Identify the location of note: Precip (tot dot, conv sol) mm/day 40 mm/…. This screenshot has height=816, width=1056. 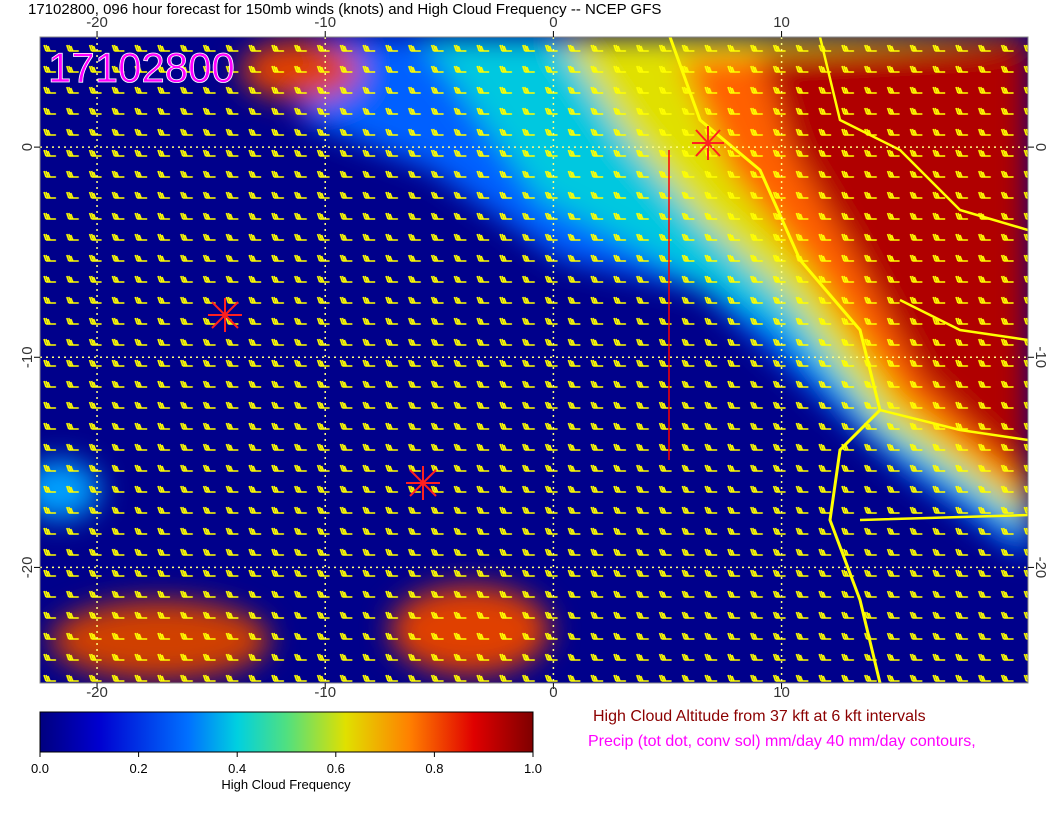
(782, 741).